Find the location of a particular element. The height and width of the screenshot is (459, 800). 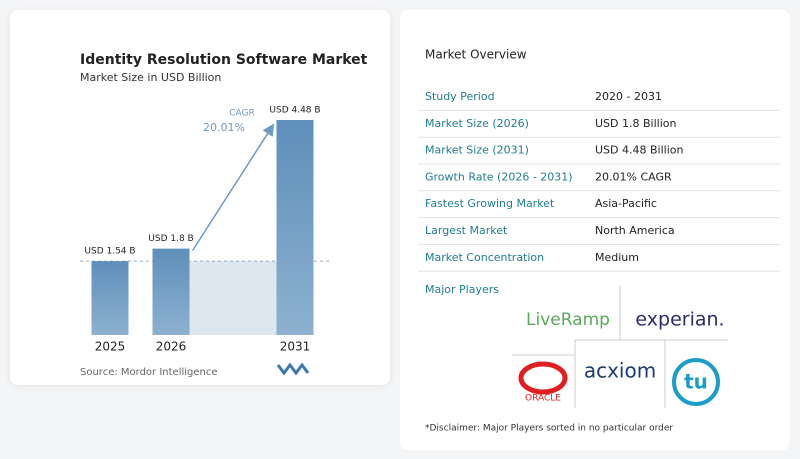

shade is located at coordinates (233, 298).